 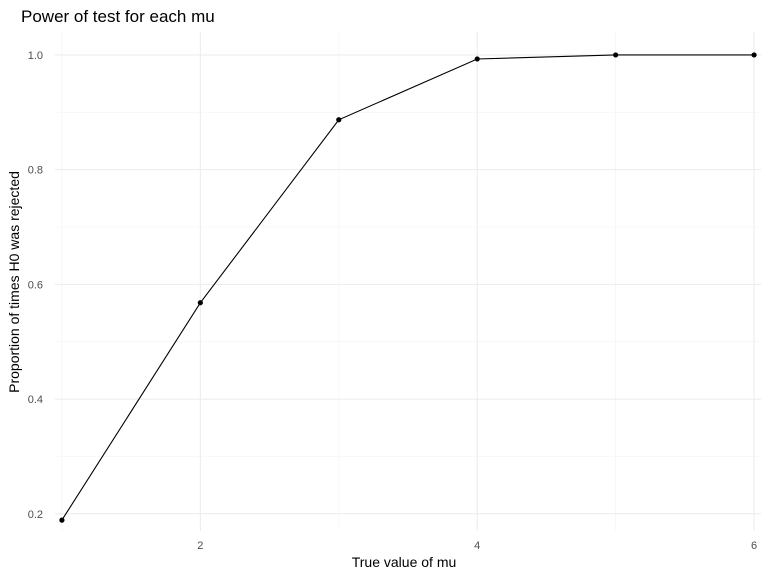 I want to click on y-tick-label: 0.4, so click(x=35, y=400).